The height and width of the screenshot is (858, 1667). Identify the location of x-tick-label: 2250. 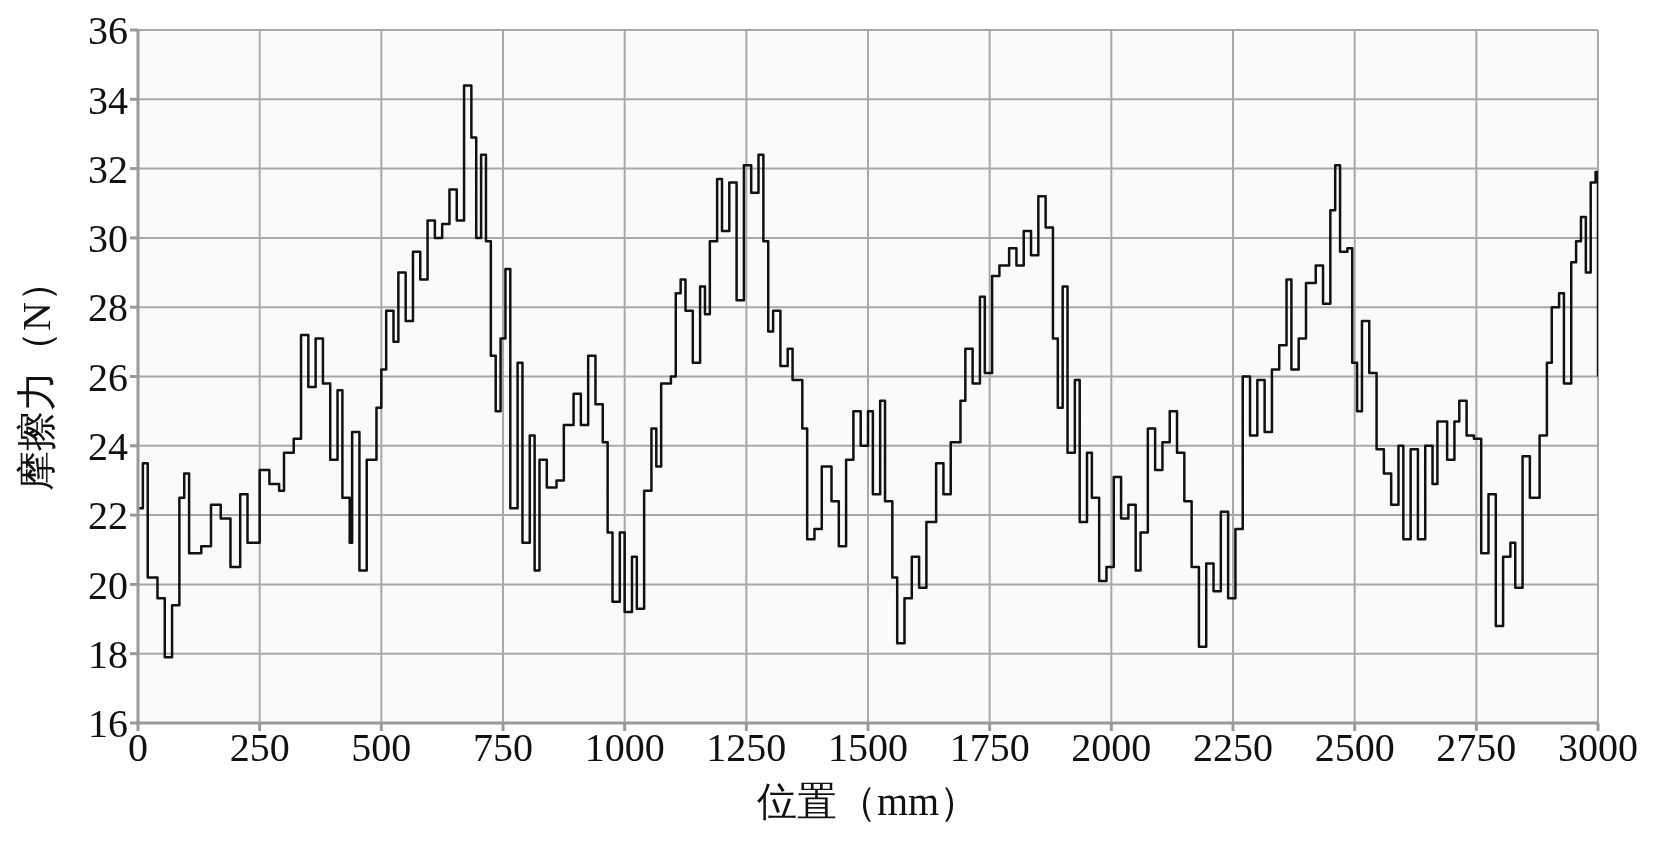
(1233, 748).